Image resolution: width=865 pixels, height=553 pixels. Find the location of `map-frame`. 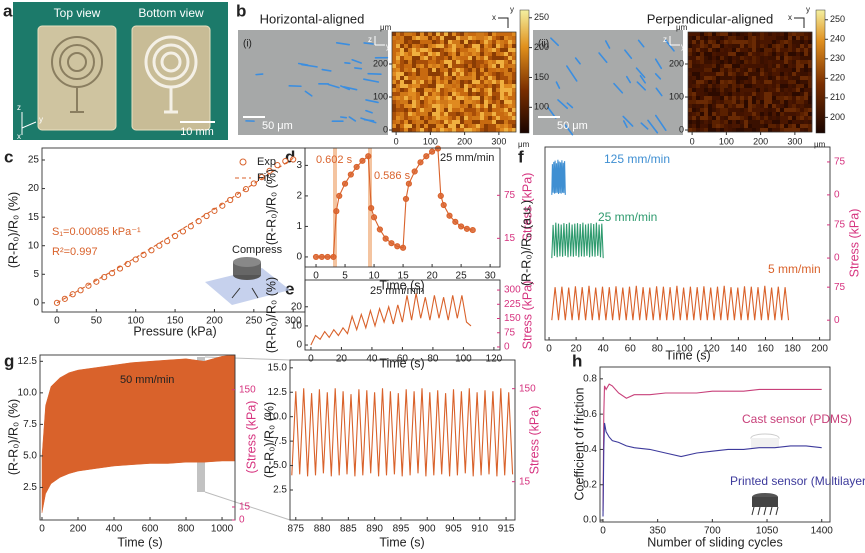

map-frame is located at coordinates (454, 82).